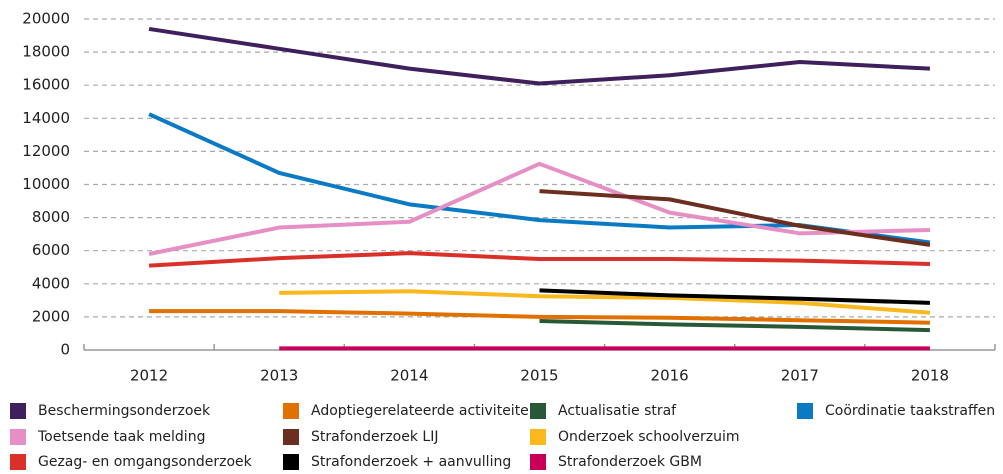 This screenshot has height=474, width=1003. Describe the element at coordinates (51, 250) in the screenshot. I see `y-tick-label: 6000` at that location.